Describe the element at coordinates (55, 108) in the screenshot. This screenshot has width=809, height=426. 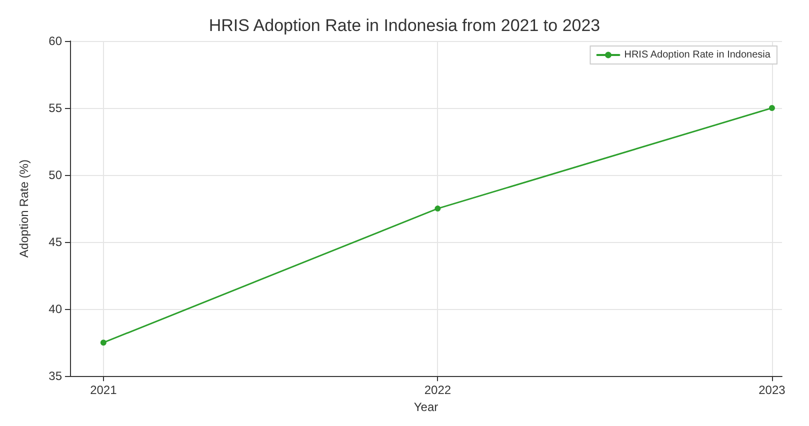
I see `y-tick-label: 55` at that location.